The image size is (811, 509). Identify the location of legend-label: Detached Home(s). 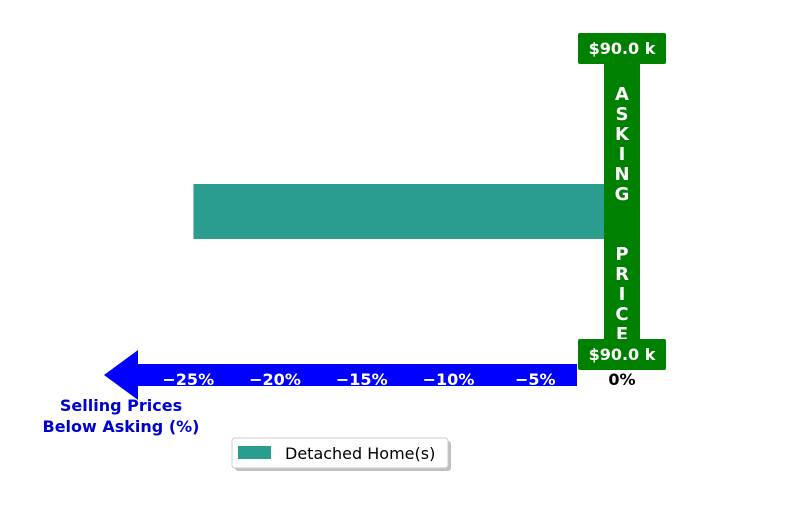
(360, 453).